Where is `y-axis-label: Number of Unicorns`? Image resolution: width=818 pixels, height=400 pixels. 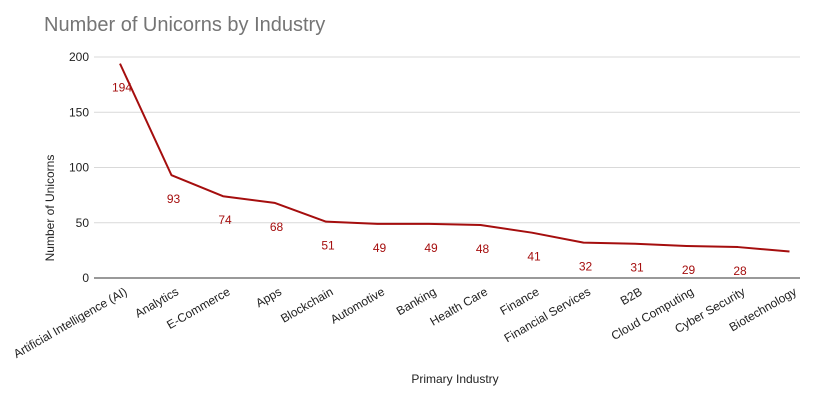
y-axis-label: Number of Unicorns is located at coordinates (50, 208).